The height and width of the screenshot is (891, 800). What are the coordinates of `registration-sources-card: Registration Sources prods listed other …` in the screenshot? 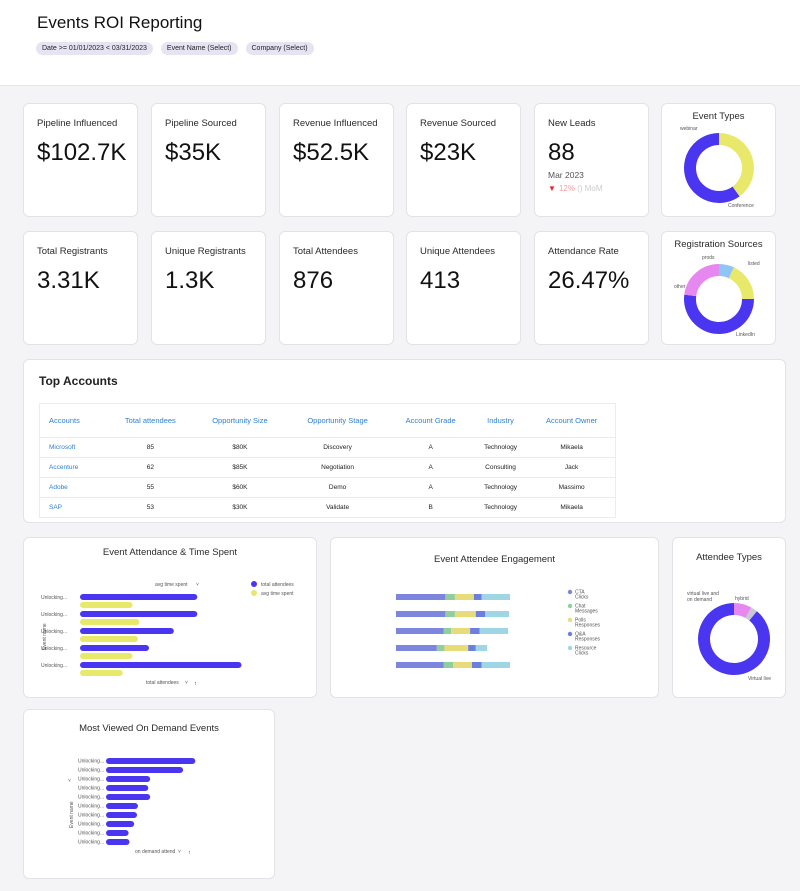 It's located at (718, 288).